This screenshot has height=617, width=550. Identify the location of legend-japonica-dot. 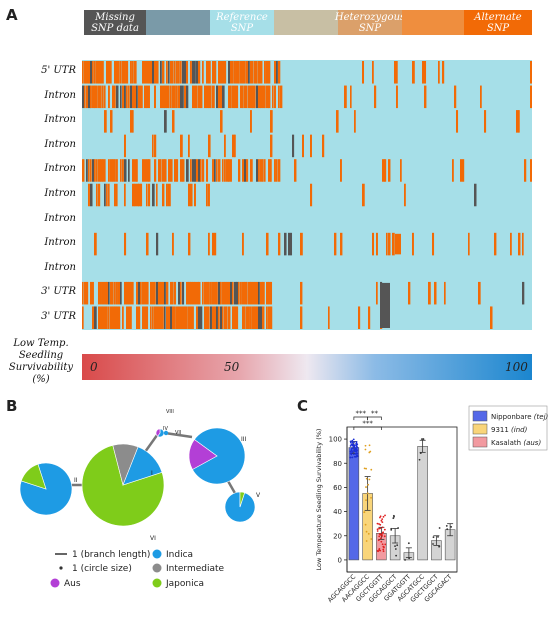
(157, 583).